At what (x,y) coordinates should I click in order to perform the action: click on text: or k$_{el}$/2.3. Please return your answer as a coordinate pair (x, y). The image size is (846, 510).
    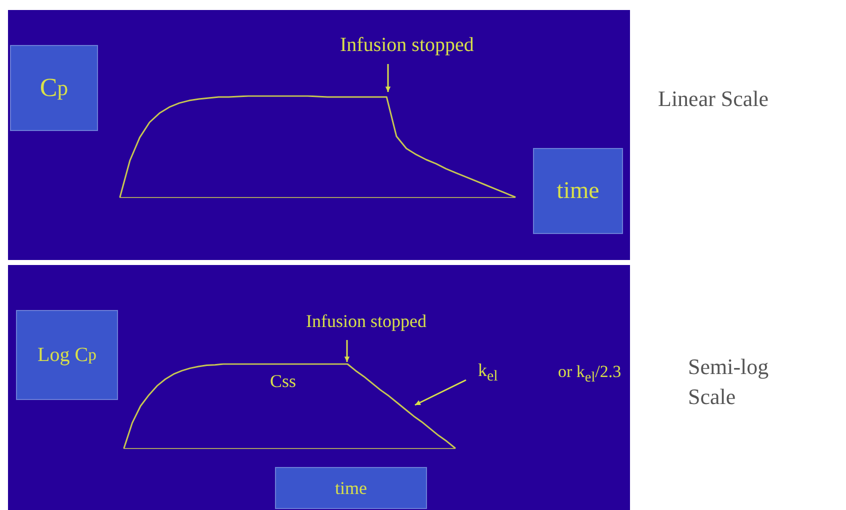
    Looking at the image, I should click on (590, 374).